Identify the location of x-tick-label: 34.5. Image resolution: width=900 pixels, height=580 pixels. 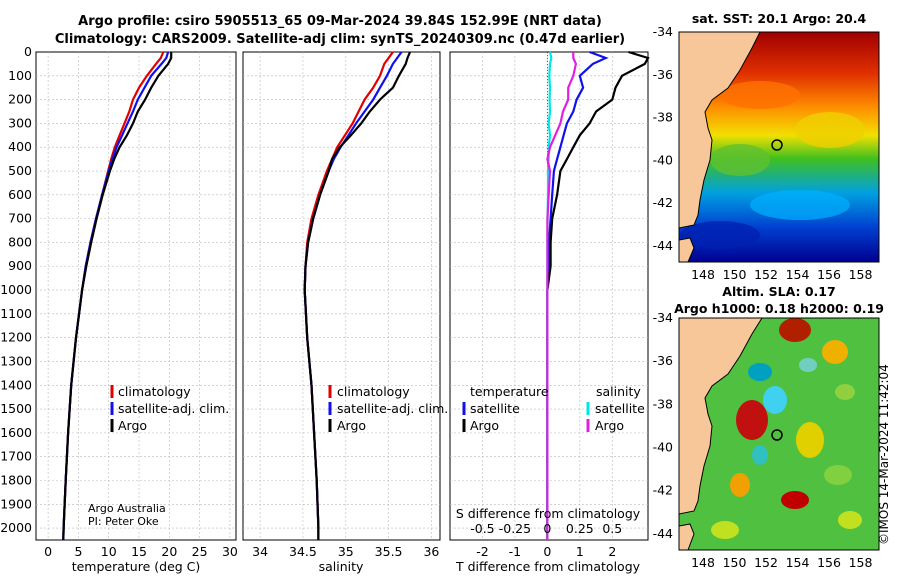
(303, 551).